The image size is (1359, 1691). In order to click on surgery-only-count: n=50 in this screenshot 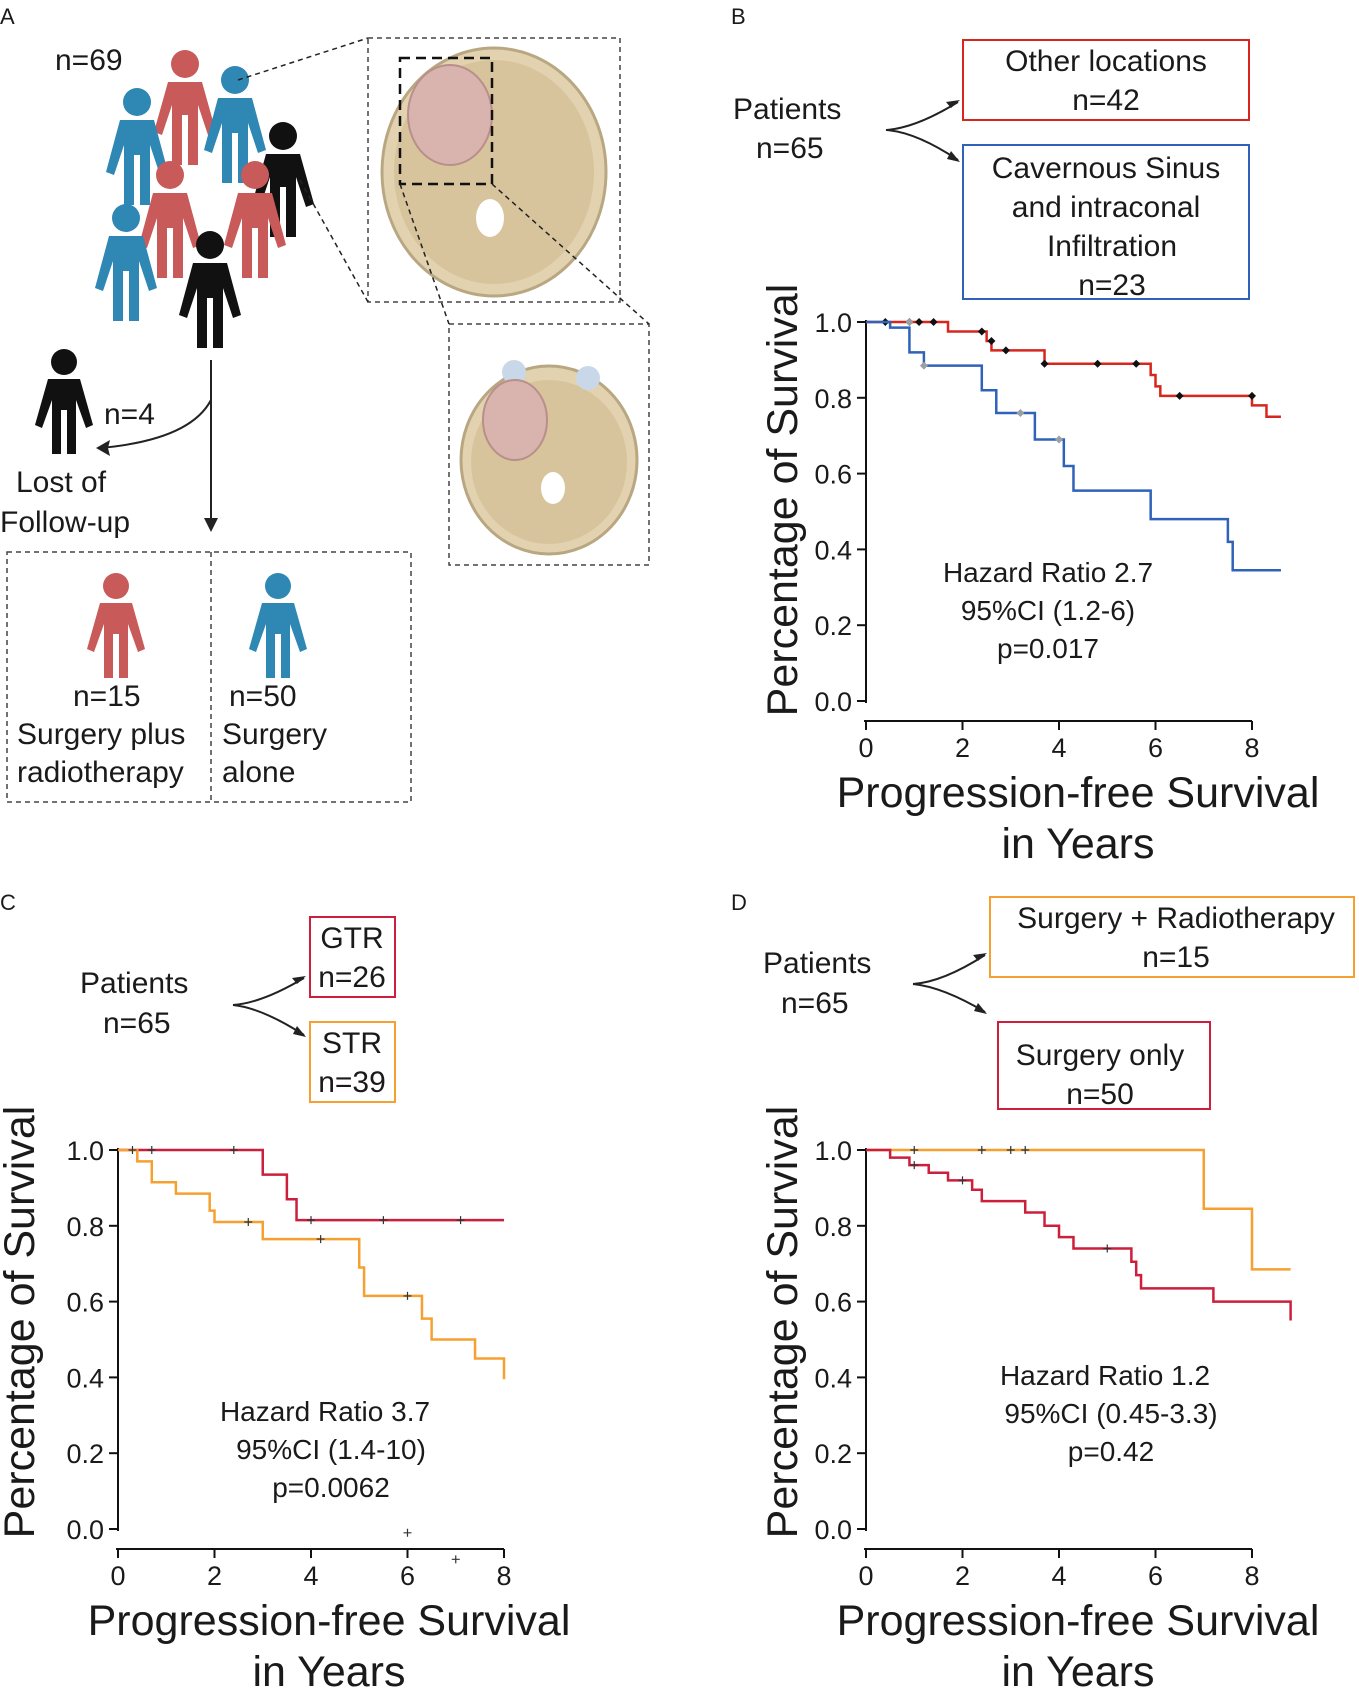, I will do `click(1100, 1094)`.